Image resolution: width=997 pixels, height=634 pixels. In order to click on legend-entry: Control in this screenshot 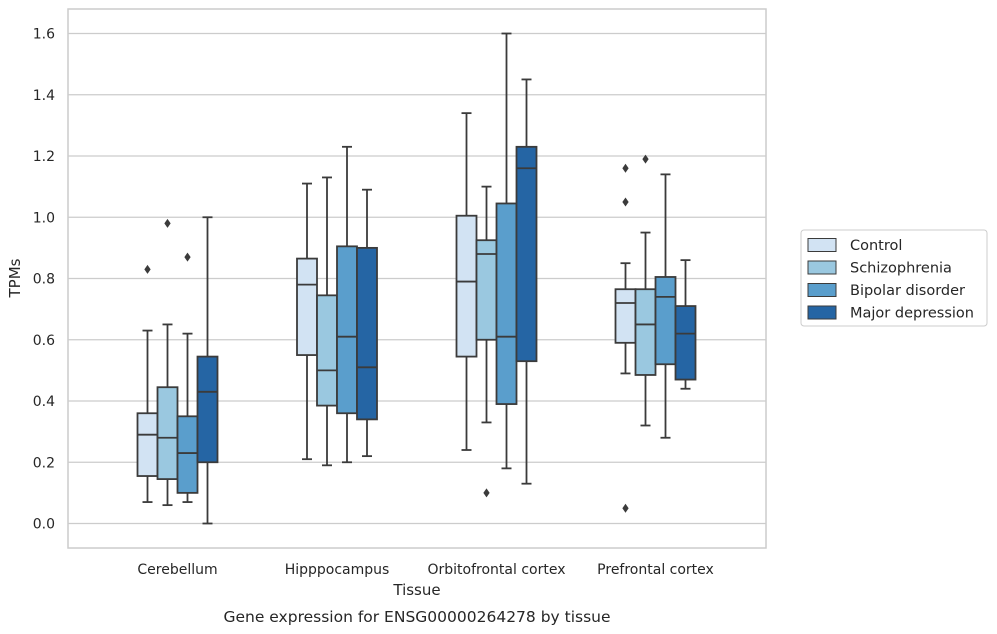, I will do `click(876, 246)`.